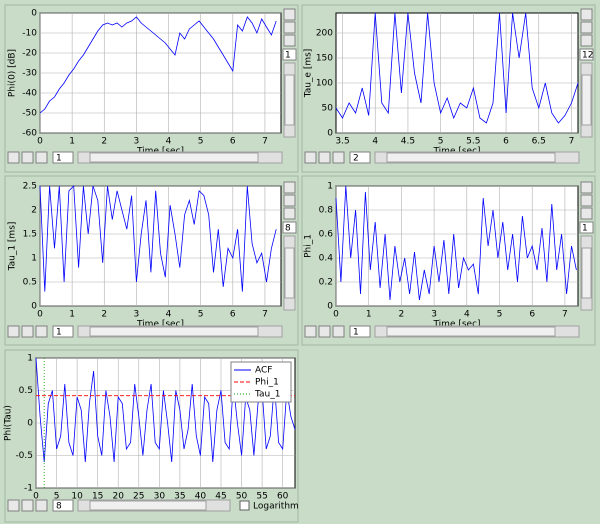  What do you see at coordinates (29, 54) in the screenshot?
I see `y-tick-label: -20` at bounding box center [29, 54].